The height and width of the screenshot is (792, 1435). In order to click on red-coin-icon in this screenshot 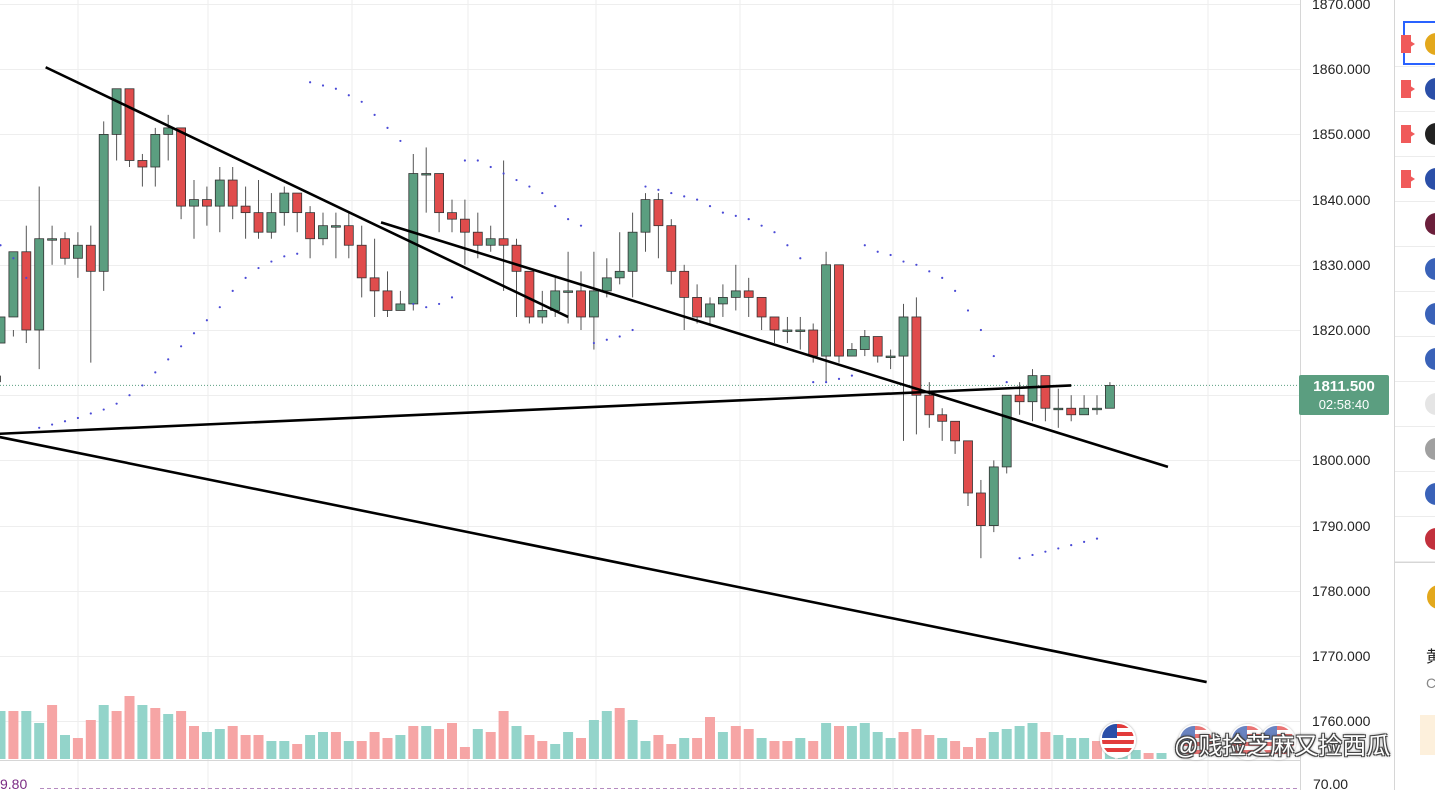, I will do `click(1430, 539)`.